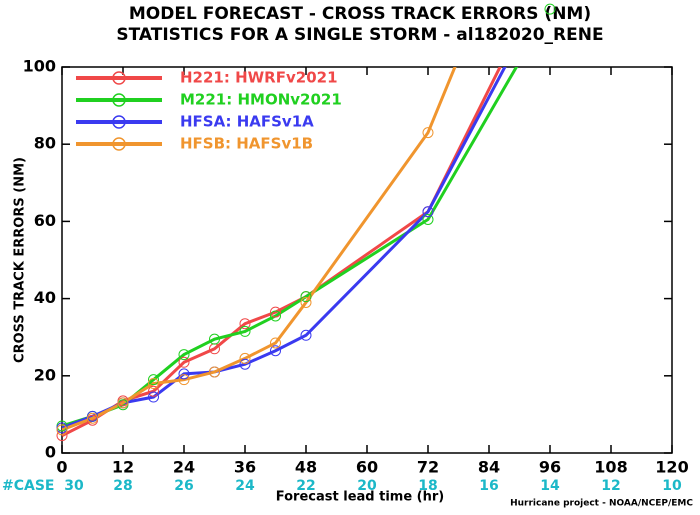 Image resolution: width=700 pixels, height=515 pixels. I want to click on legend-label: M221: HMONv2021, so click(261, 100).